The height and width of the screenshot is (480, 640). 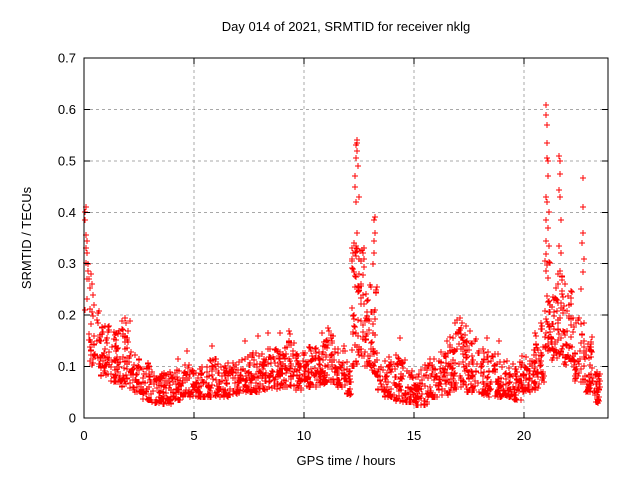 What do you see at coordinates (67, 315) in the screenshot?
I see `y-tick-label: 0.2` at bounding box center [67, 315].